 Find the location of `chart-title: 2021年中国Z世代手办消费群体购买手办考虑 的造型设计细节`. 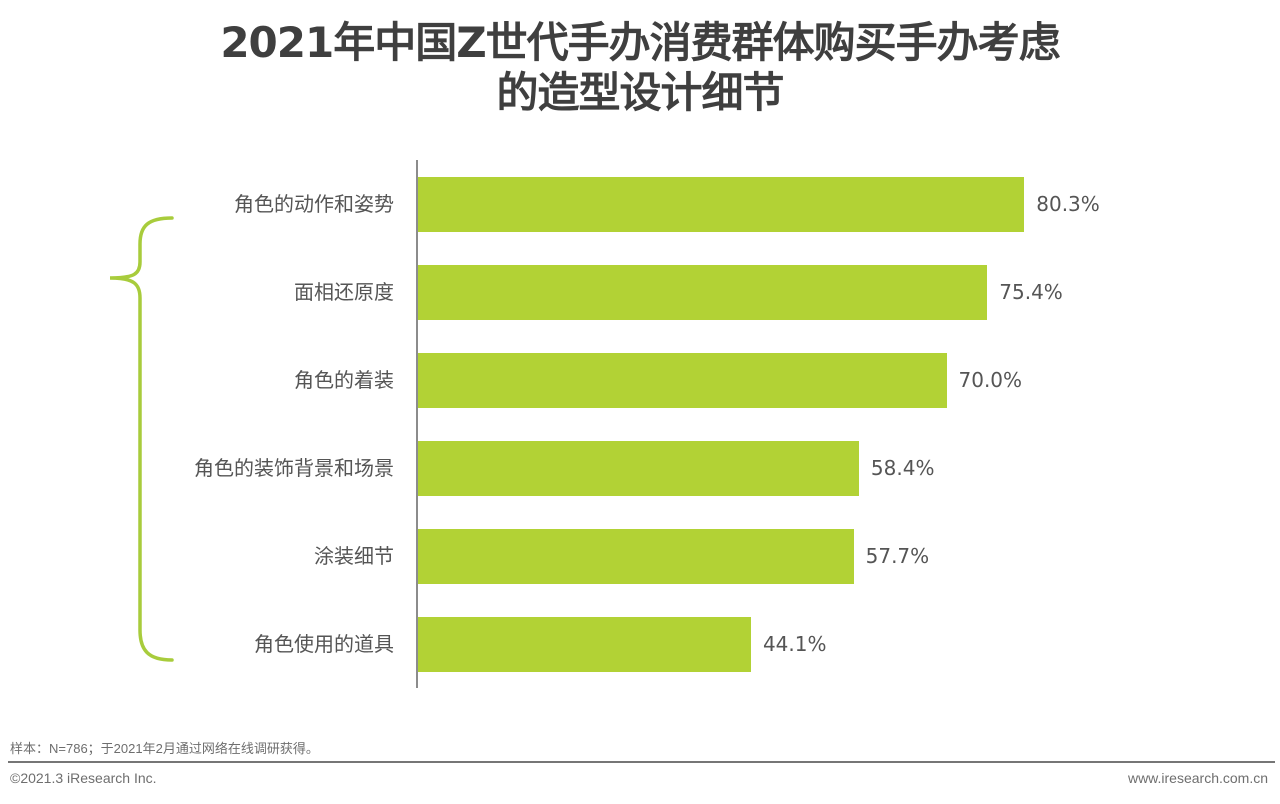

chart-title: 2021年中国Z世代手办消费群体购买手办考虑 的造型设计细节 is located at coordinates (640, 68).